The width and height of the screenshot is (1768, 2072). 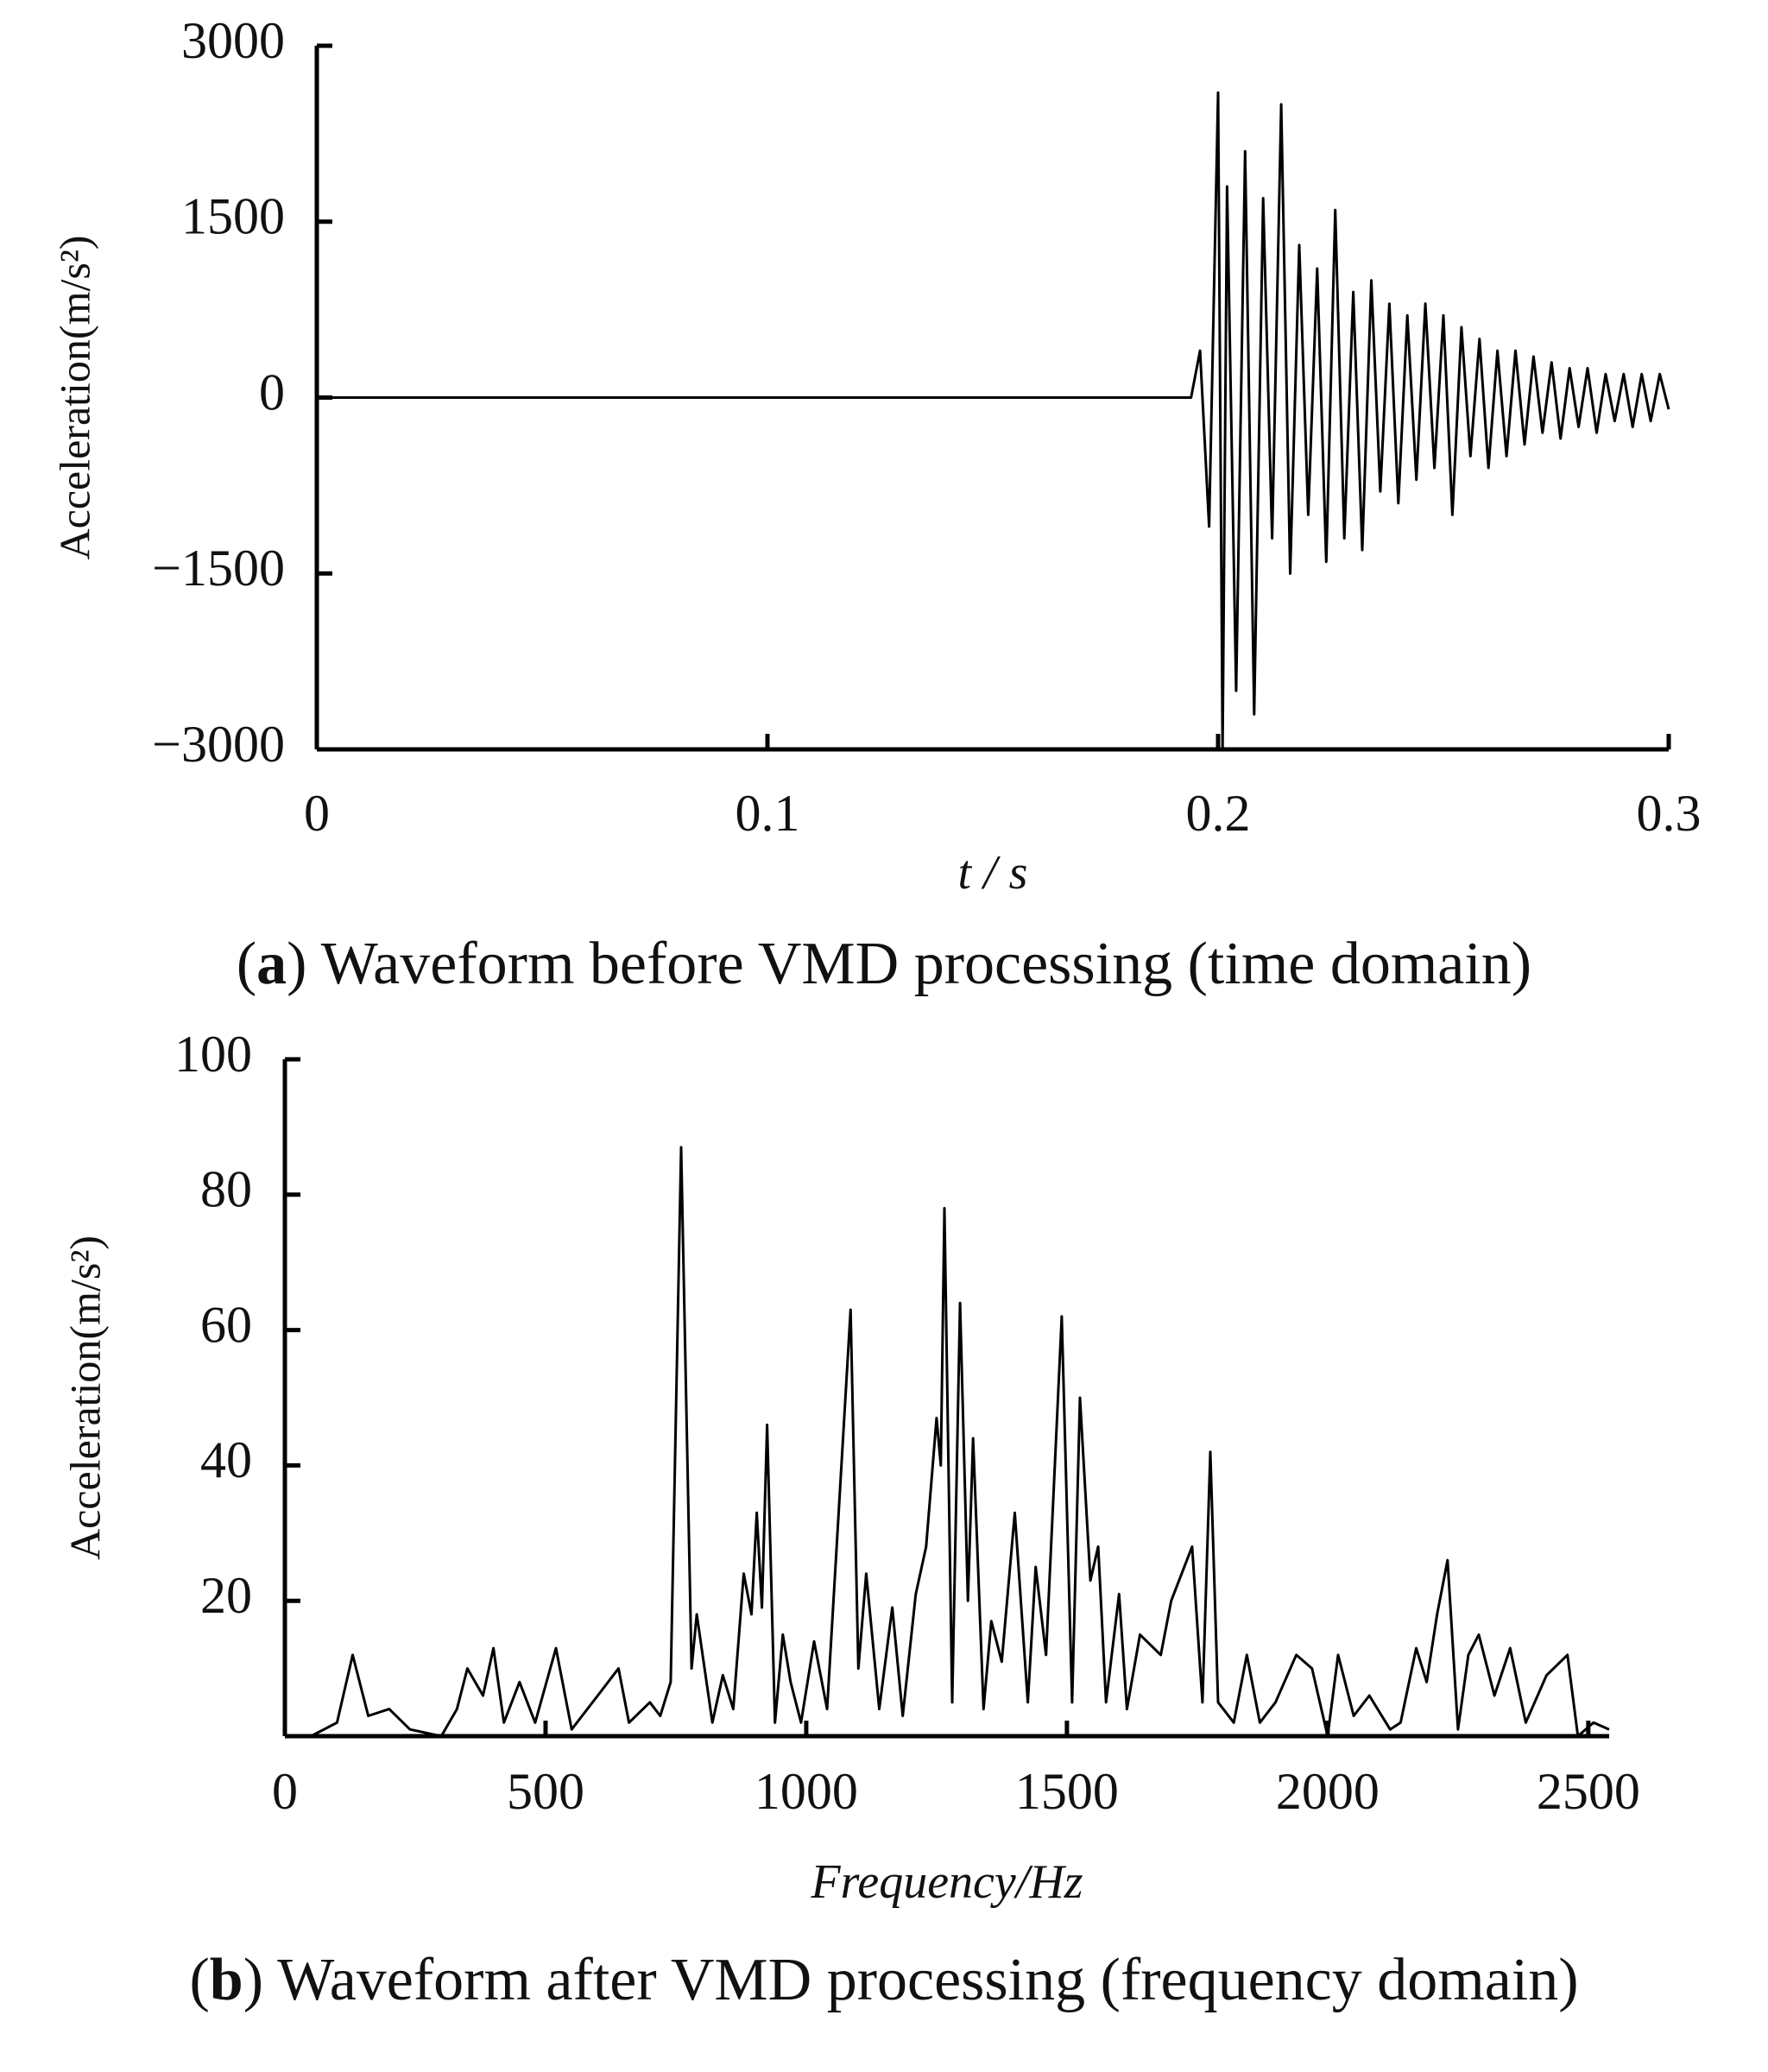 What do you see at coordinates (226, 1324) in the screenshot?
I see `y-tick-label: 60` at bounding box center [226, 1324].